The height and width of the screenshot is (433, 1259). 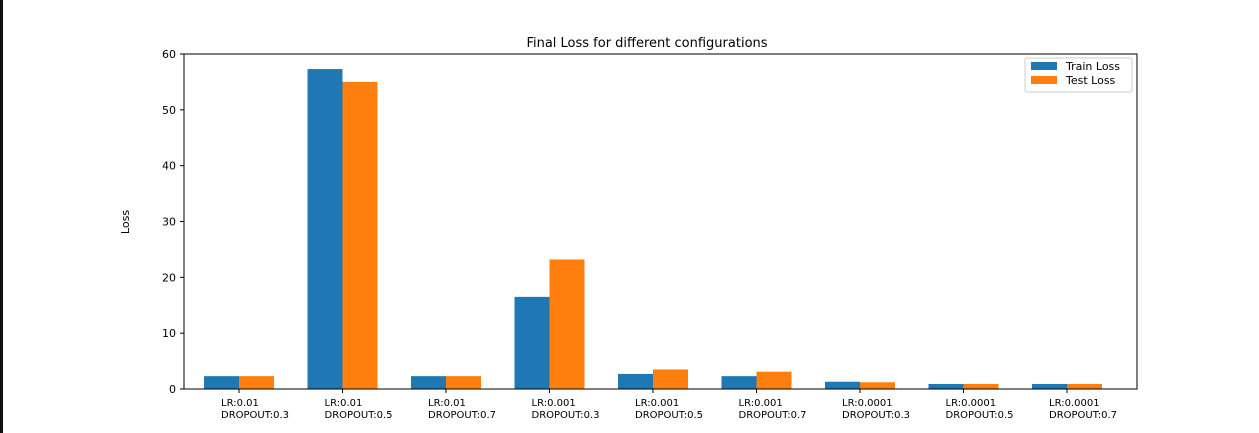 What do you see at coordinates (980, 415) in the screenshot?
I see `x-tick-label-7-1: DROPOUT:0.5` at bounding box center [980, 415].